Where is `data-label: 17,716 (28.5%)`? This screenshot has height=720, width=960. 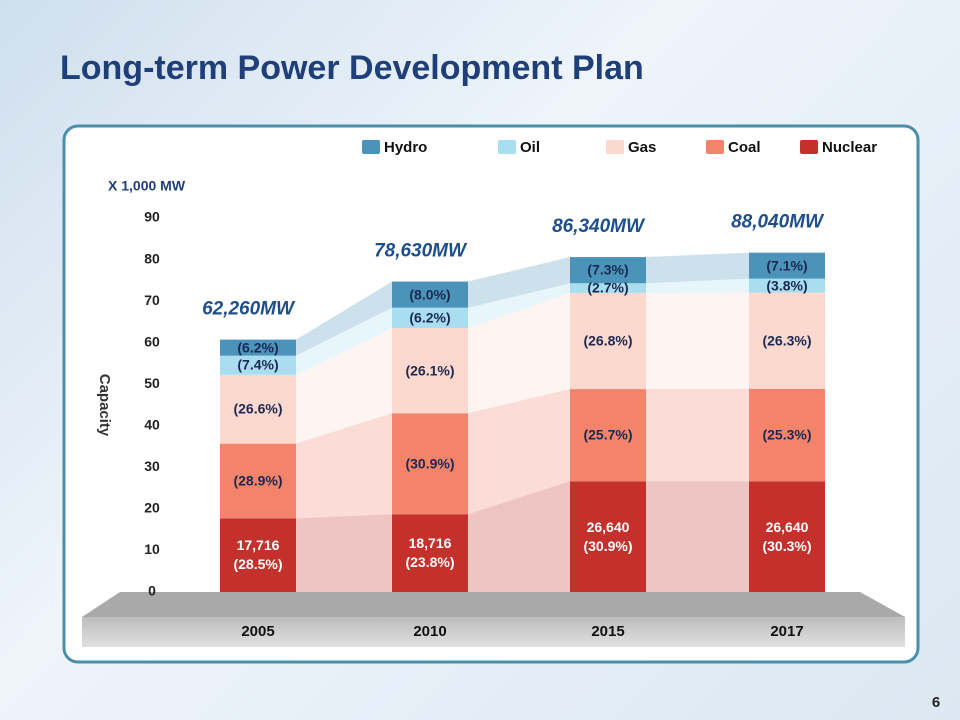 data-label: 17,716 (28.5%) is located at coordinates (258, 555).